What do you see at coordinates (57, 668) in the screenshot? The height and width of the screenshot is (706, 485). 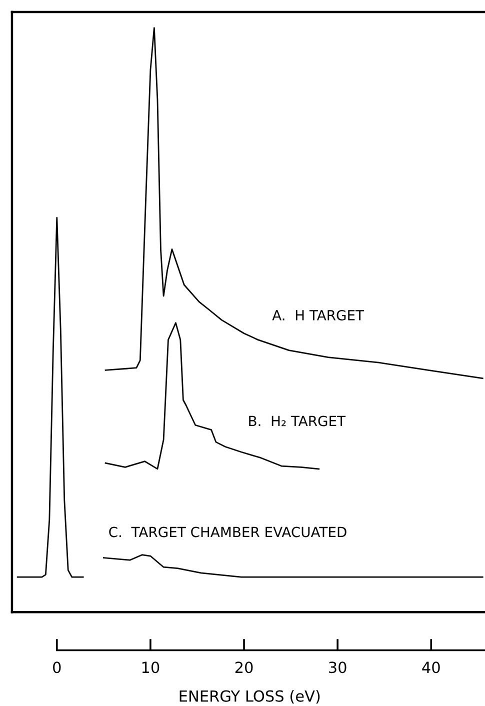 I see `x-tick-label: 0` at bounding box center [57, 668].